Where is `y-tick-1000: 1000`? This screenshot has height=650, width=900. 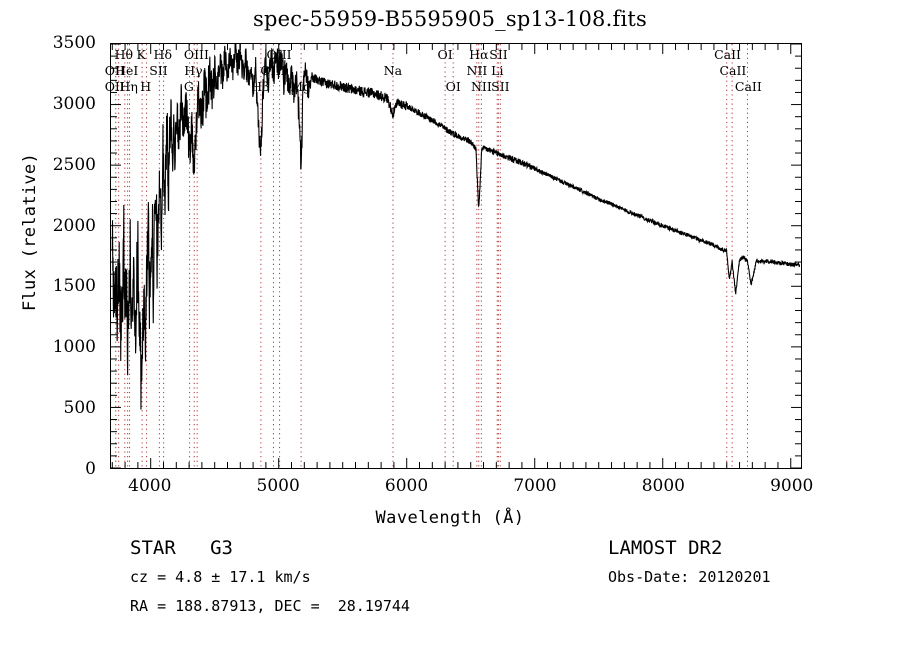
y-tick-1000: 1000 is located at coordinates (74, 347).